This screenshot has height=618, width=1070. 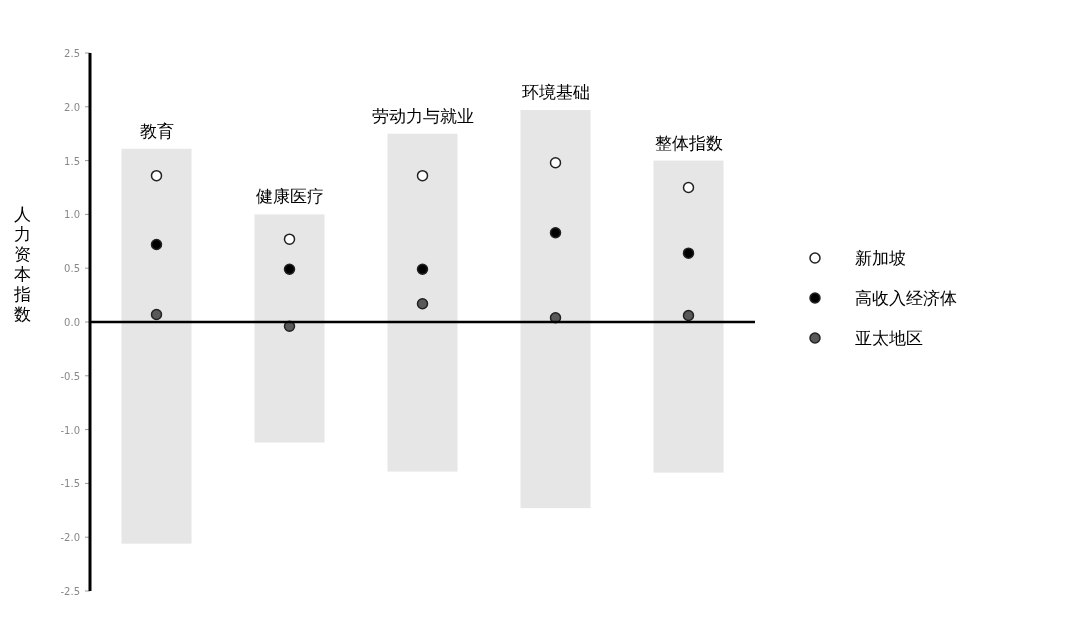 I want to click on y-tick-label: 2.5, so click(x=72, y=53).